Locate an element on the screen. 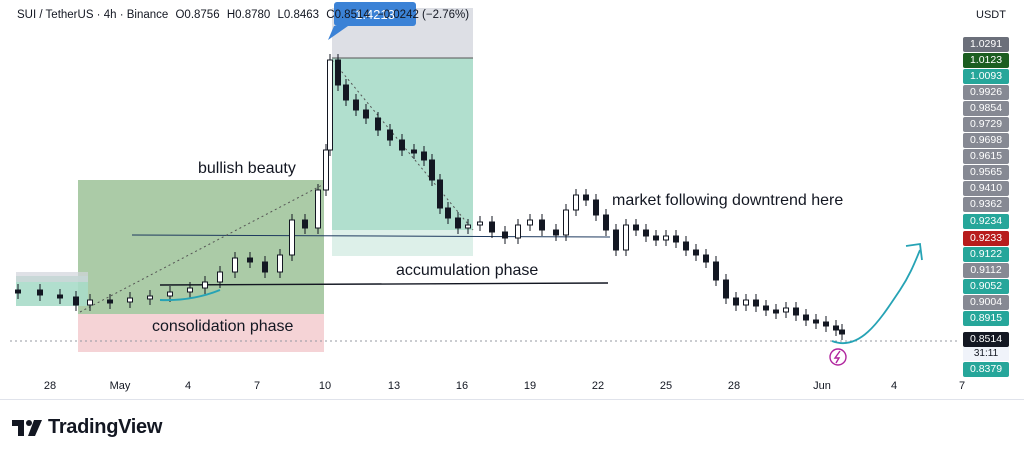 Image resolution: width=1024 pixels, height=455 pixels. measure-badge-box is located at coordinates (375, 14).